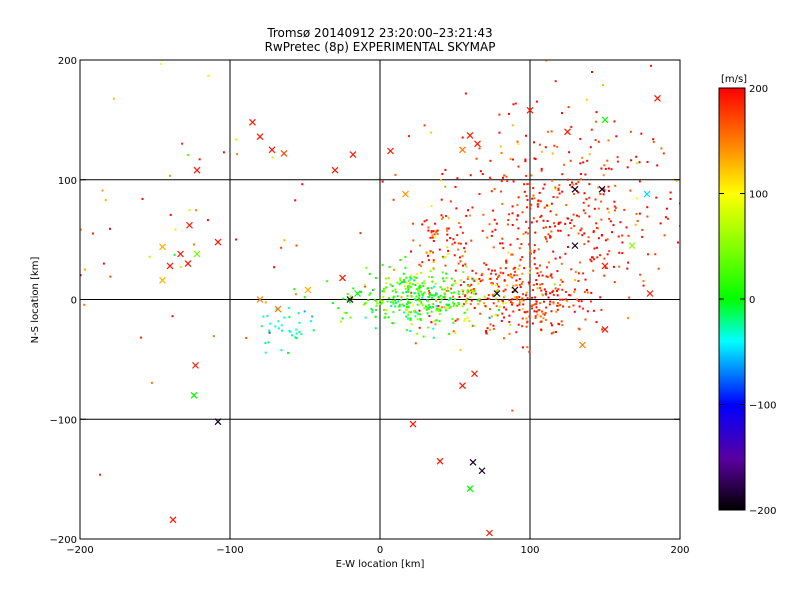 Image resolution: width=800 pixels, height=600 pixels. I want to click on colorbar-tick-label: 100, so click(758, 195).